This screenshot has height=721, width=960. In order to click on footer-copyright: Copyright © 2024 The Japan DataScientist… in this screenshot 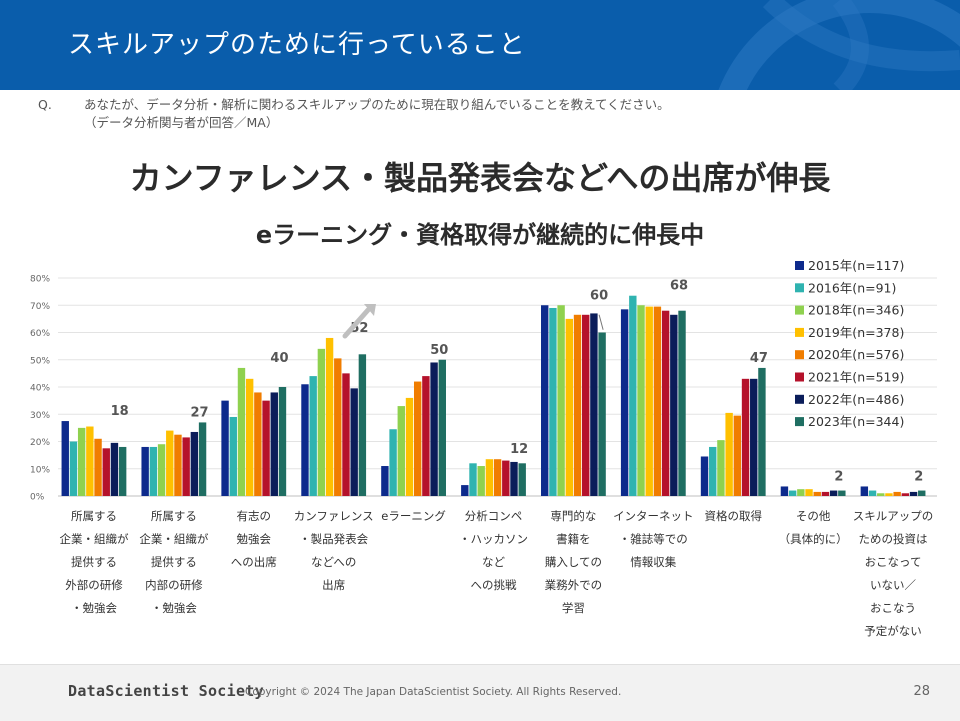, I will do `click(433, 692)`.